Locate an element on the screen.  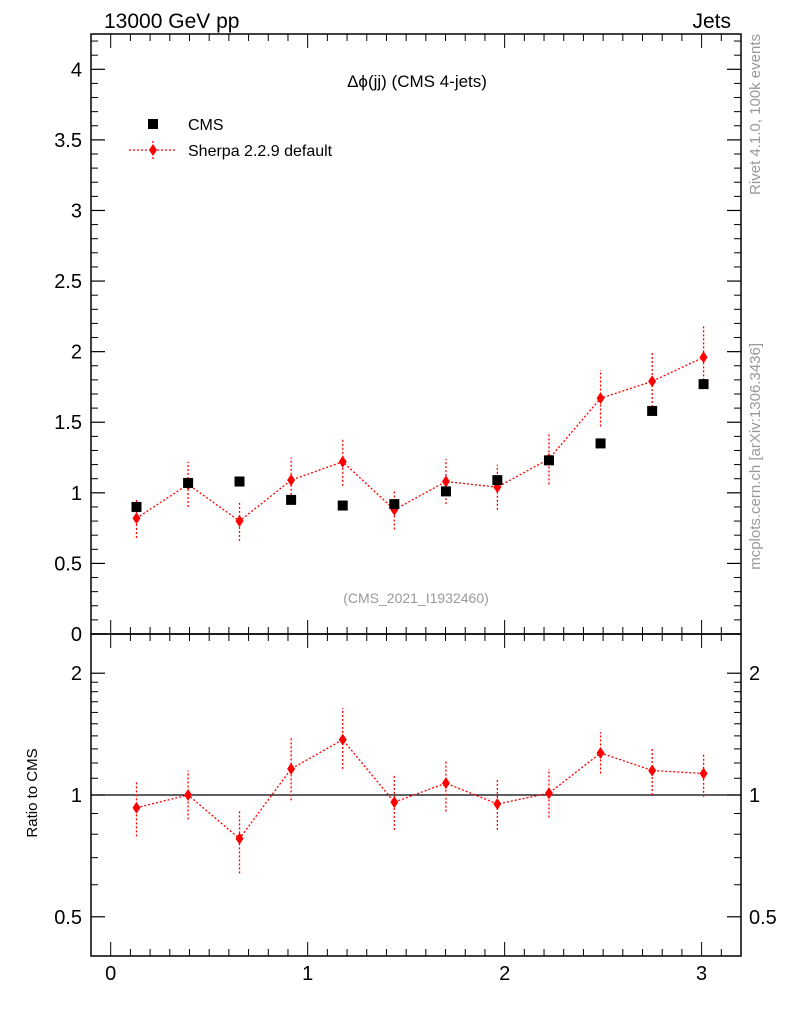
ratio-y-tick-label: 2 is located at coordinates (76, 674).